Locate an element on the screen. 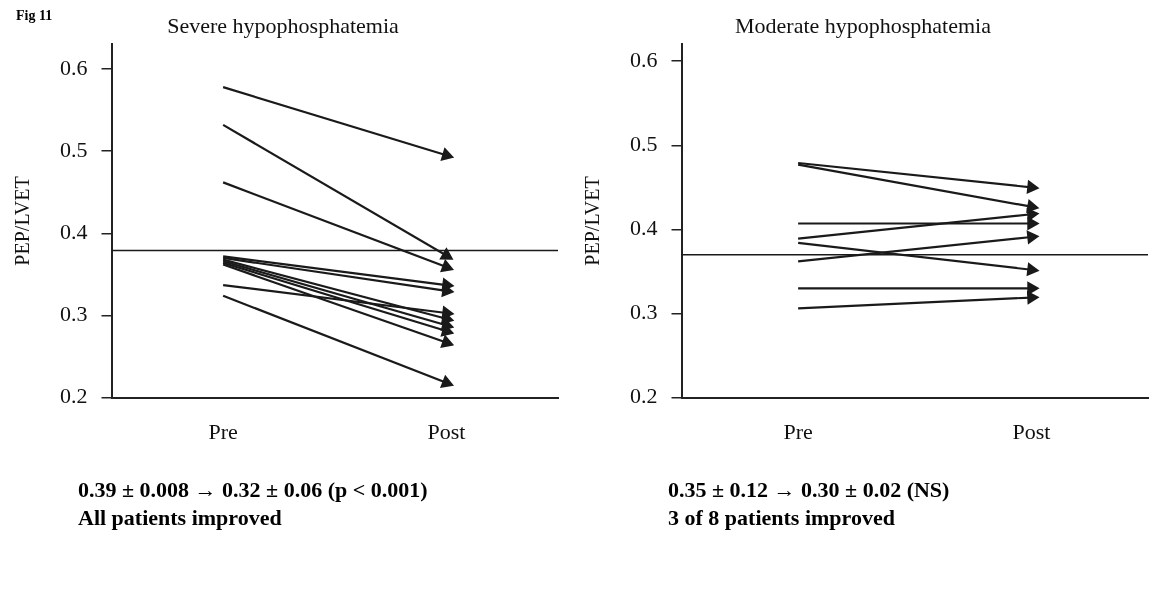 This screenshot has width=1166, height=592. caption: Fig 11 is located at coordinates (34, 16).